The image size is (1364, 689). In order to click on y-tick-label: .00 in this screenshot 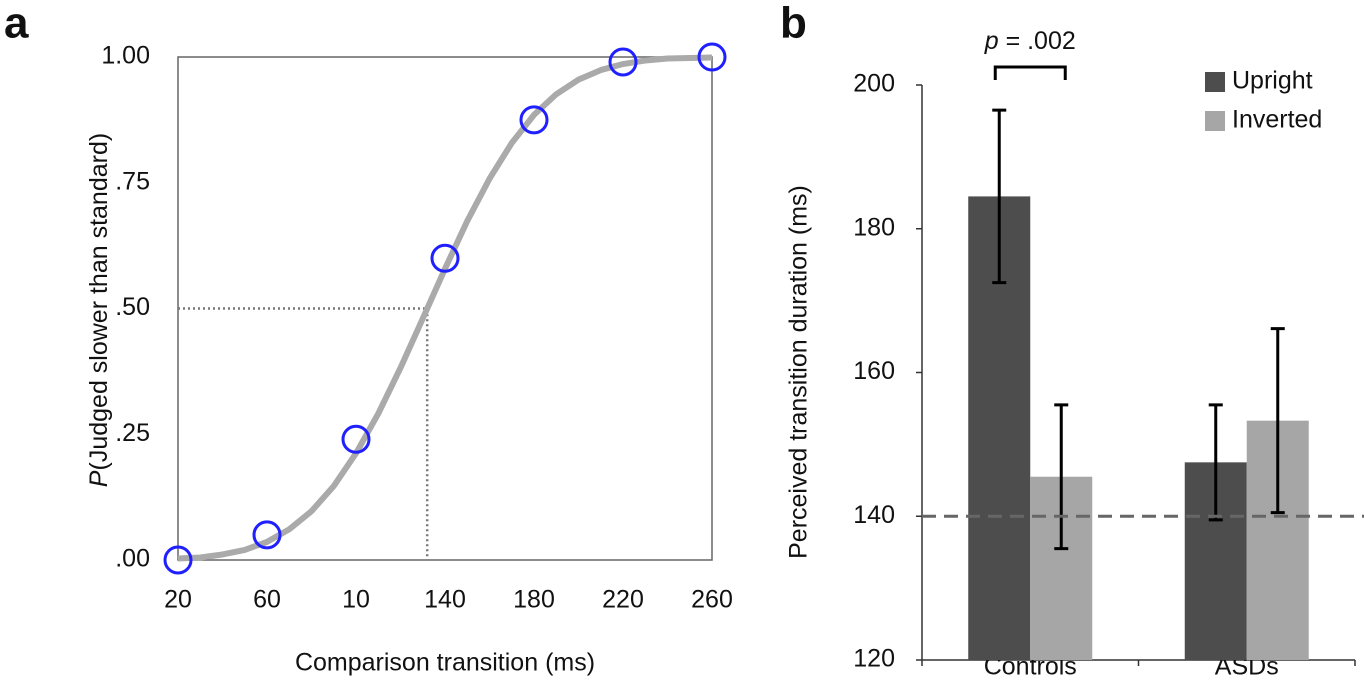, I will do `click(132, 559)`.